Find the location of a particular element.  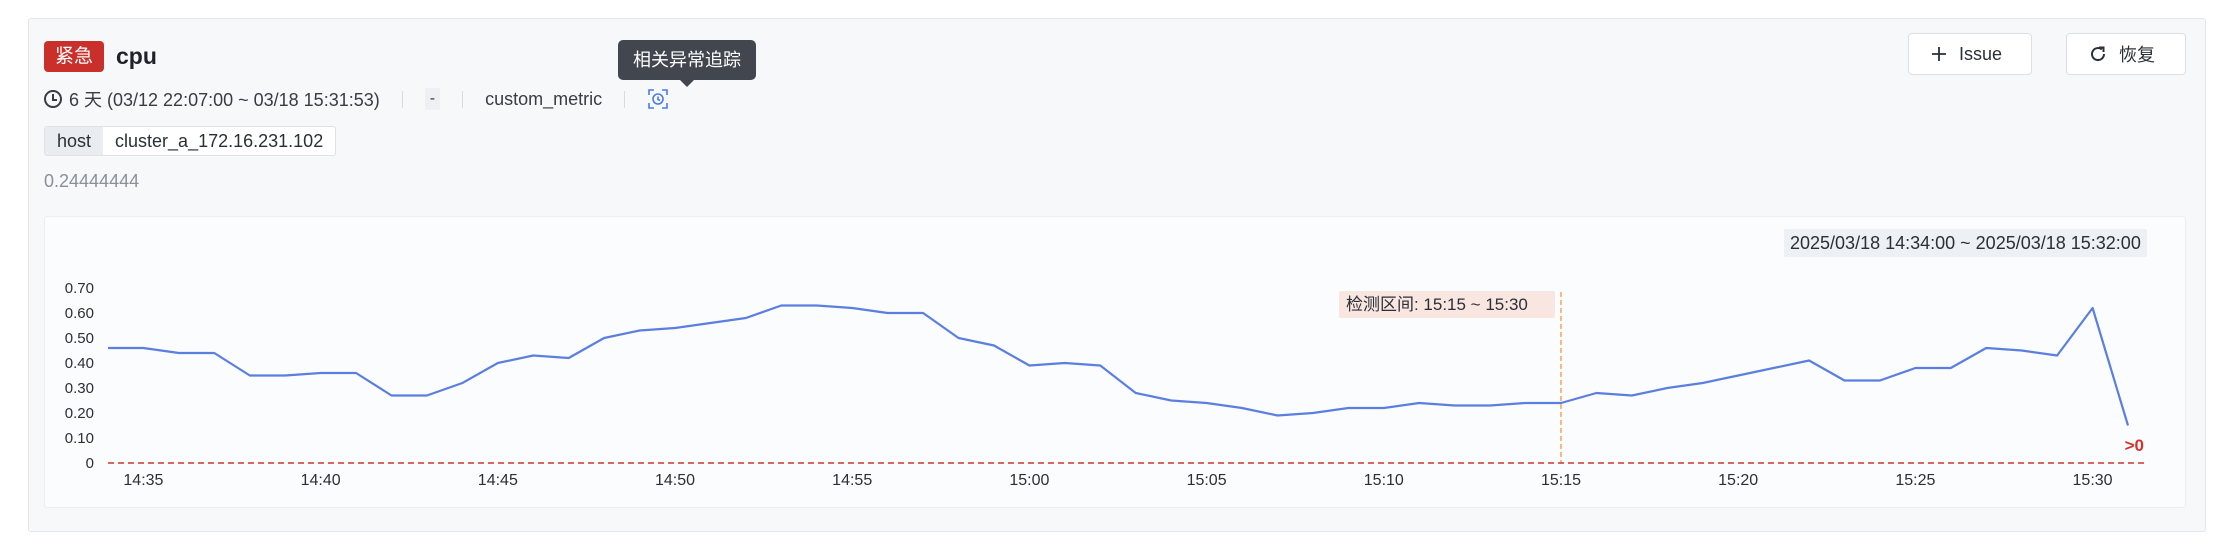

x-tick-label: 14:40 is located at coordinates (321, 480).